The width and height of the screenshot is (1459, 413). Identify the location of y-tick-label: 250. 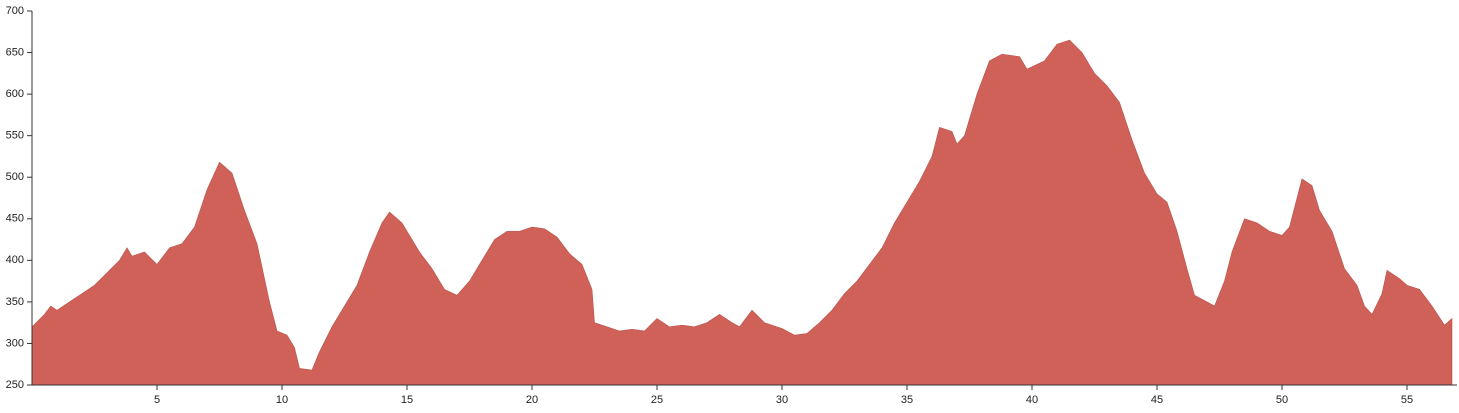
(15, 385).